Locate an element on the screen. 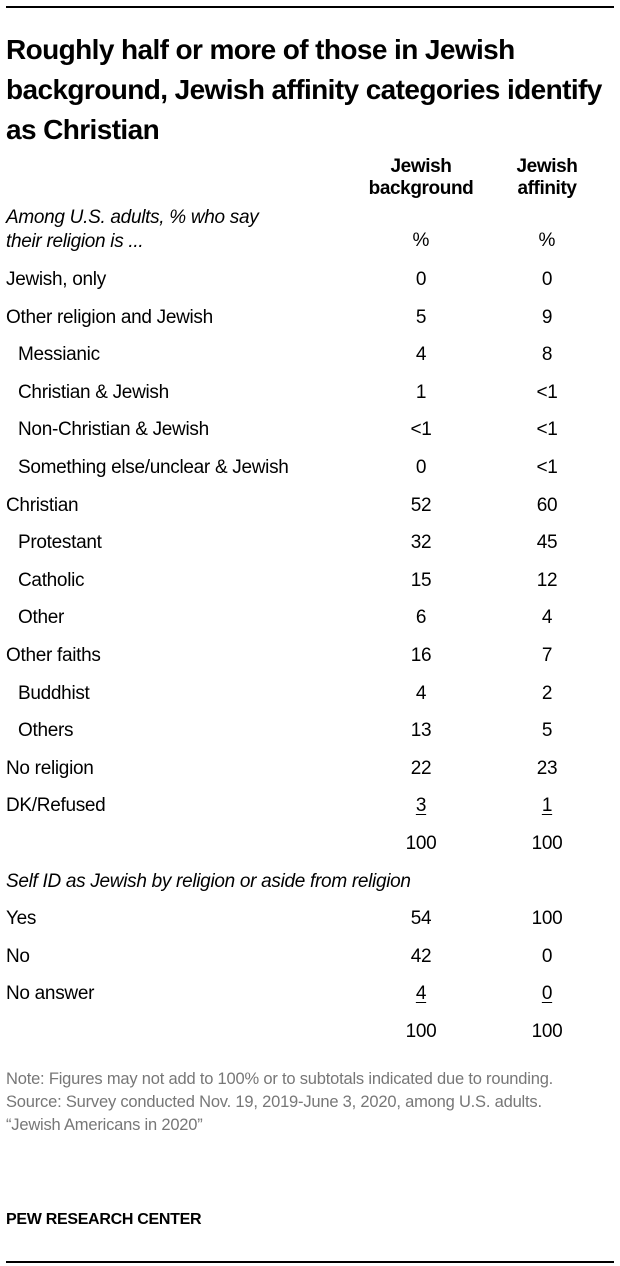 The width and height of the screenshot is (620, 1266). row-label: Other is located at coordinates (41, 618).